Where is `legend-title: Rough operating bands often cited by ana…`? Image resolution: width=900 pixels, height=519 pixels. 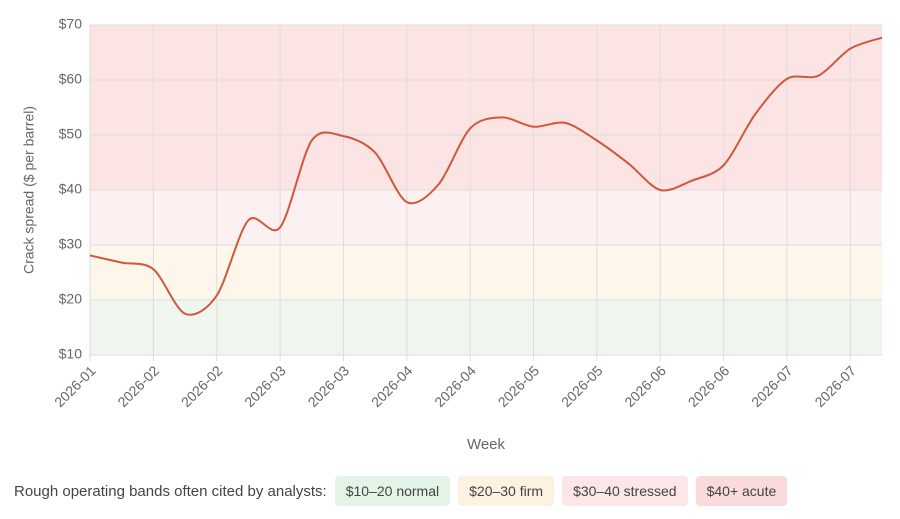
legend-title: Rough operating bands often cited by ana… is located at coordinates (170, 491).